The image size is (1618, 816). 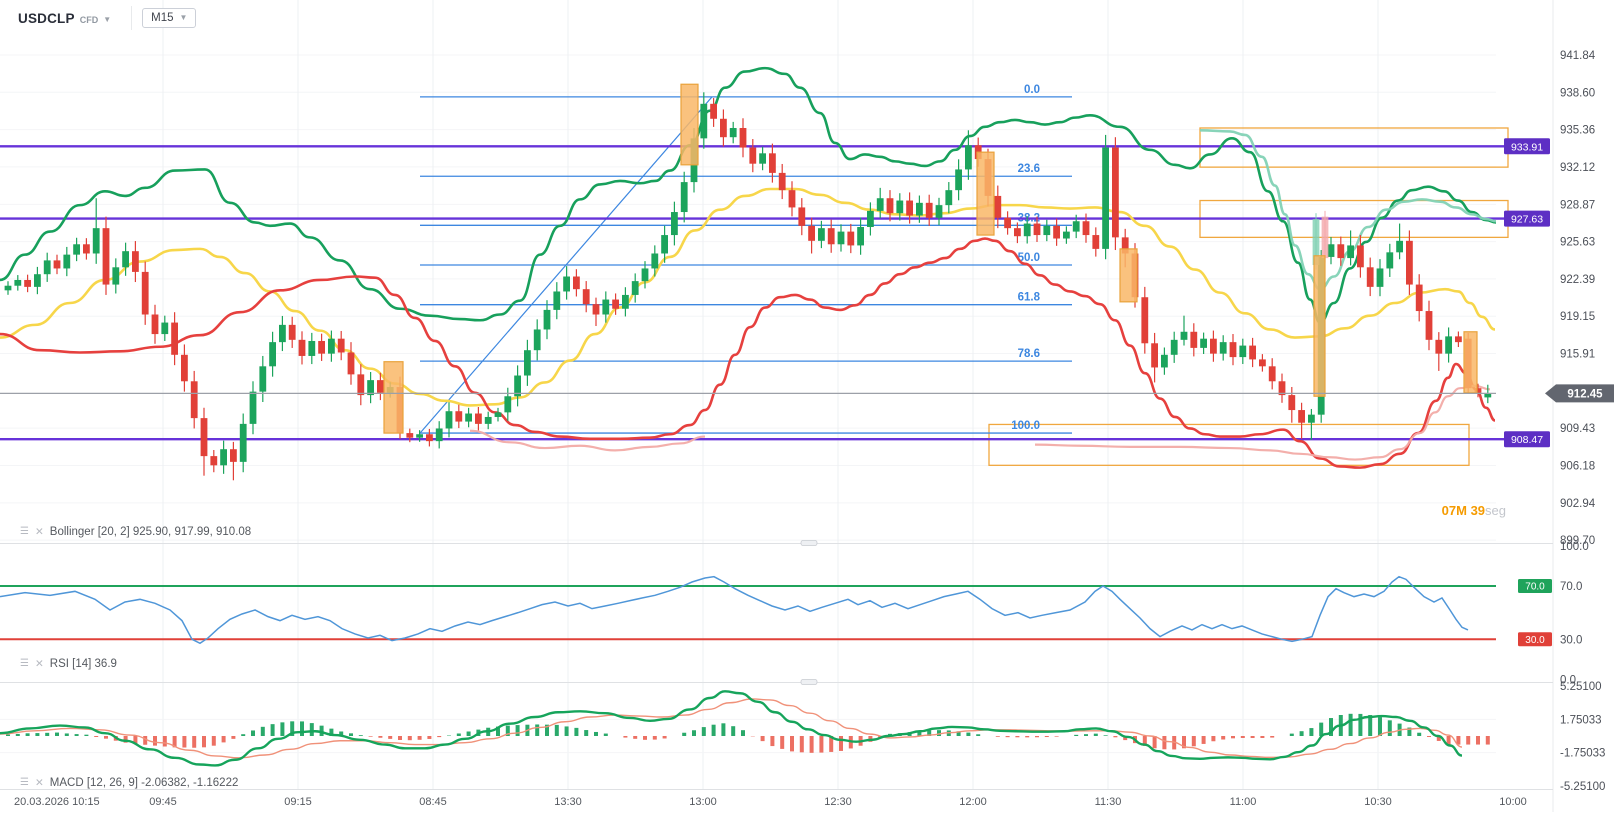 What do you see at coordinates (1029, 354) in the screenshot?
I see `svg-text: 78.6` at bounding box center [1029, 354].